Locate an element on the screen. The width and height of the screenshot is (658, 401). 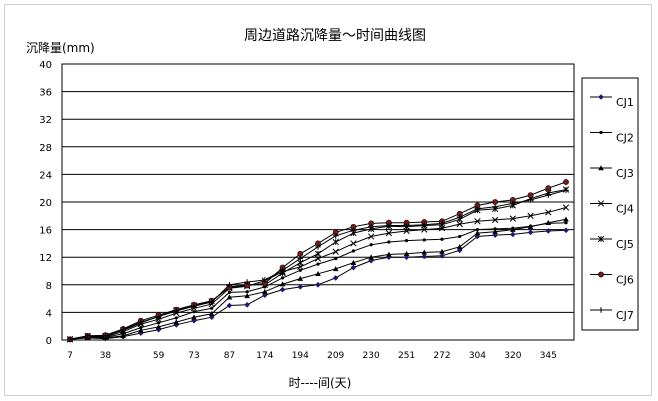
x-tick-label-345: 345 is located at coordinates (548, 356).